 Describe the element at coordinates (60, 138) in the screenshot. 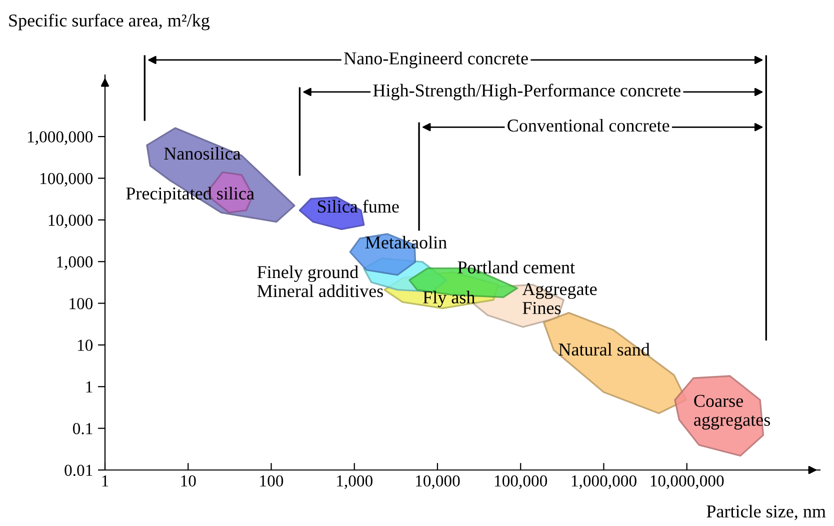

I see `y-tick-label: 1,000,000` at that location.